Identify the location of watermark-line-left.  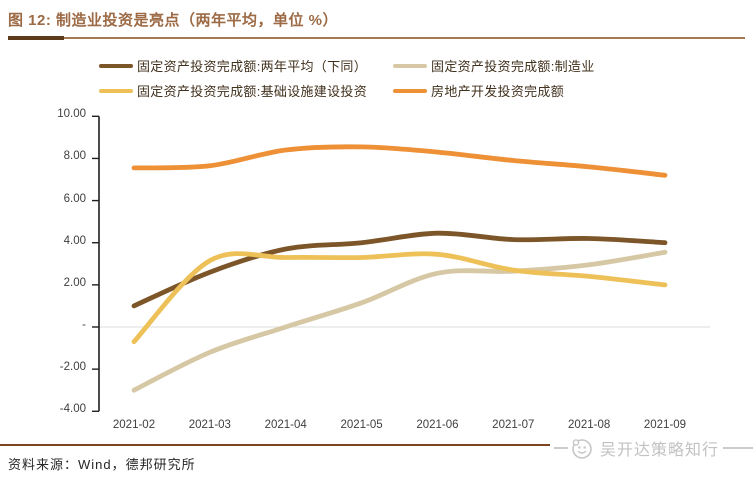
(560, 448).